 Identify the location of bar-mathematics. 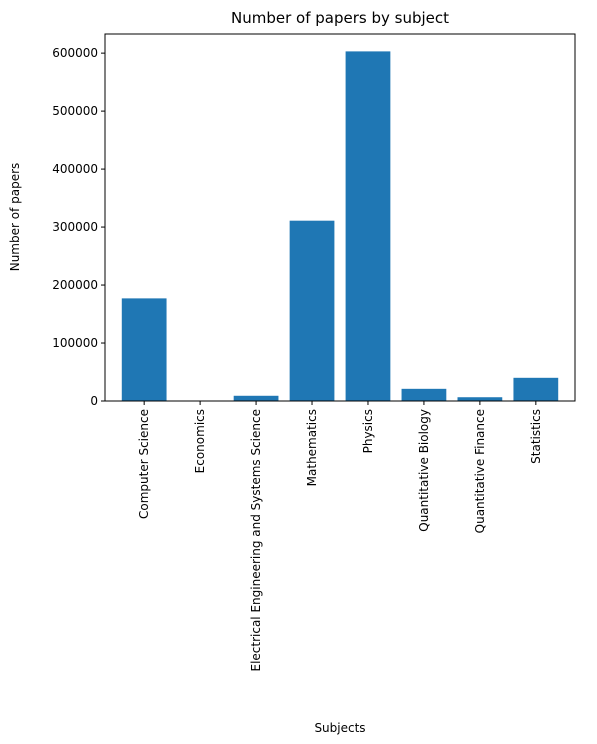
(312, 310).